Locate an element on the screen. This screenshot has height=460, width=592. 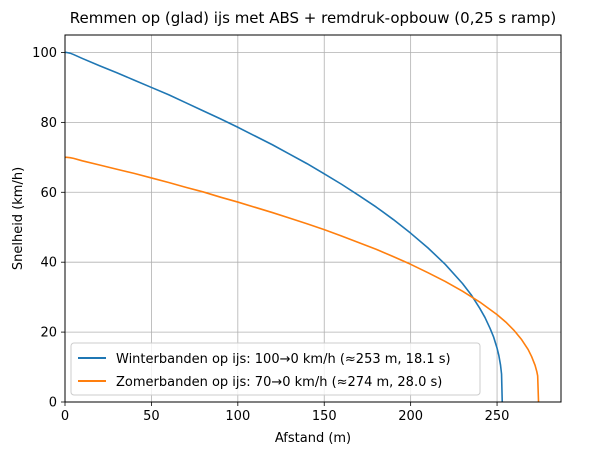
x-tick-label: 100 is located at coordinates (237, 416).